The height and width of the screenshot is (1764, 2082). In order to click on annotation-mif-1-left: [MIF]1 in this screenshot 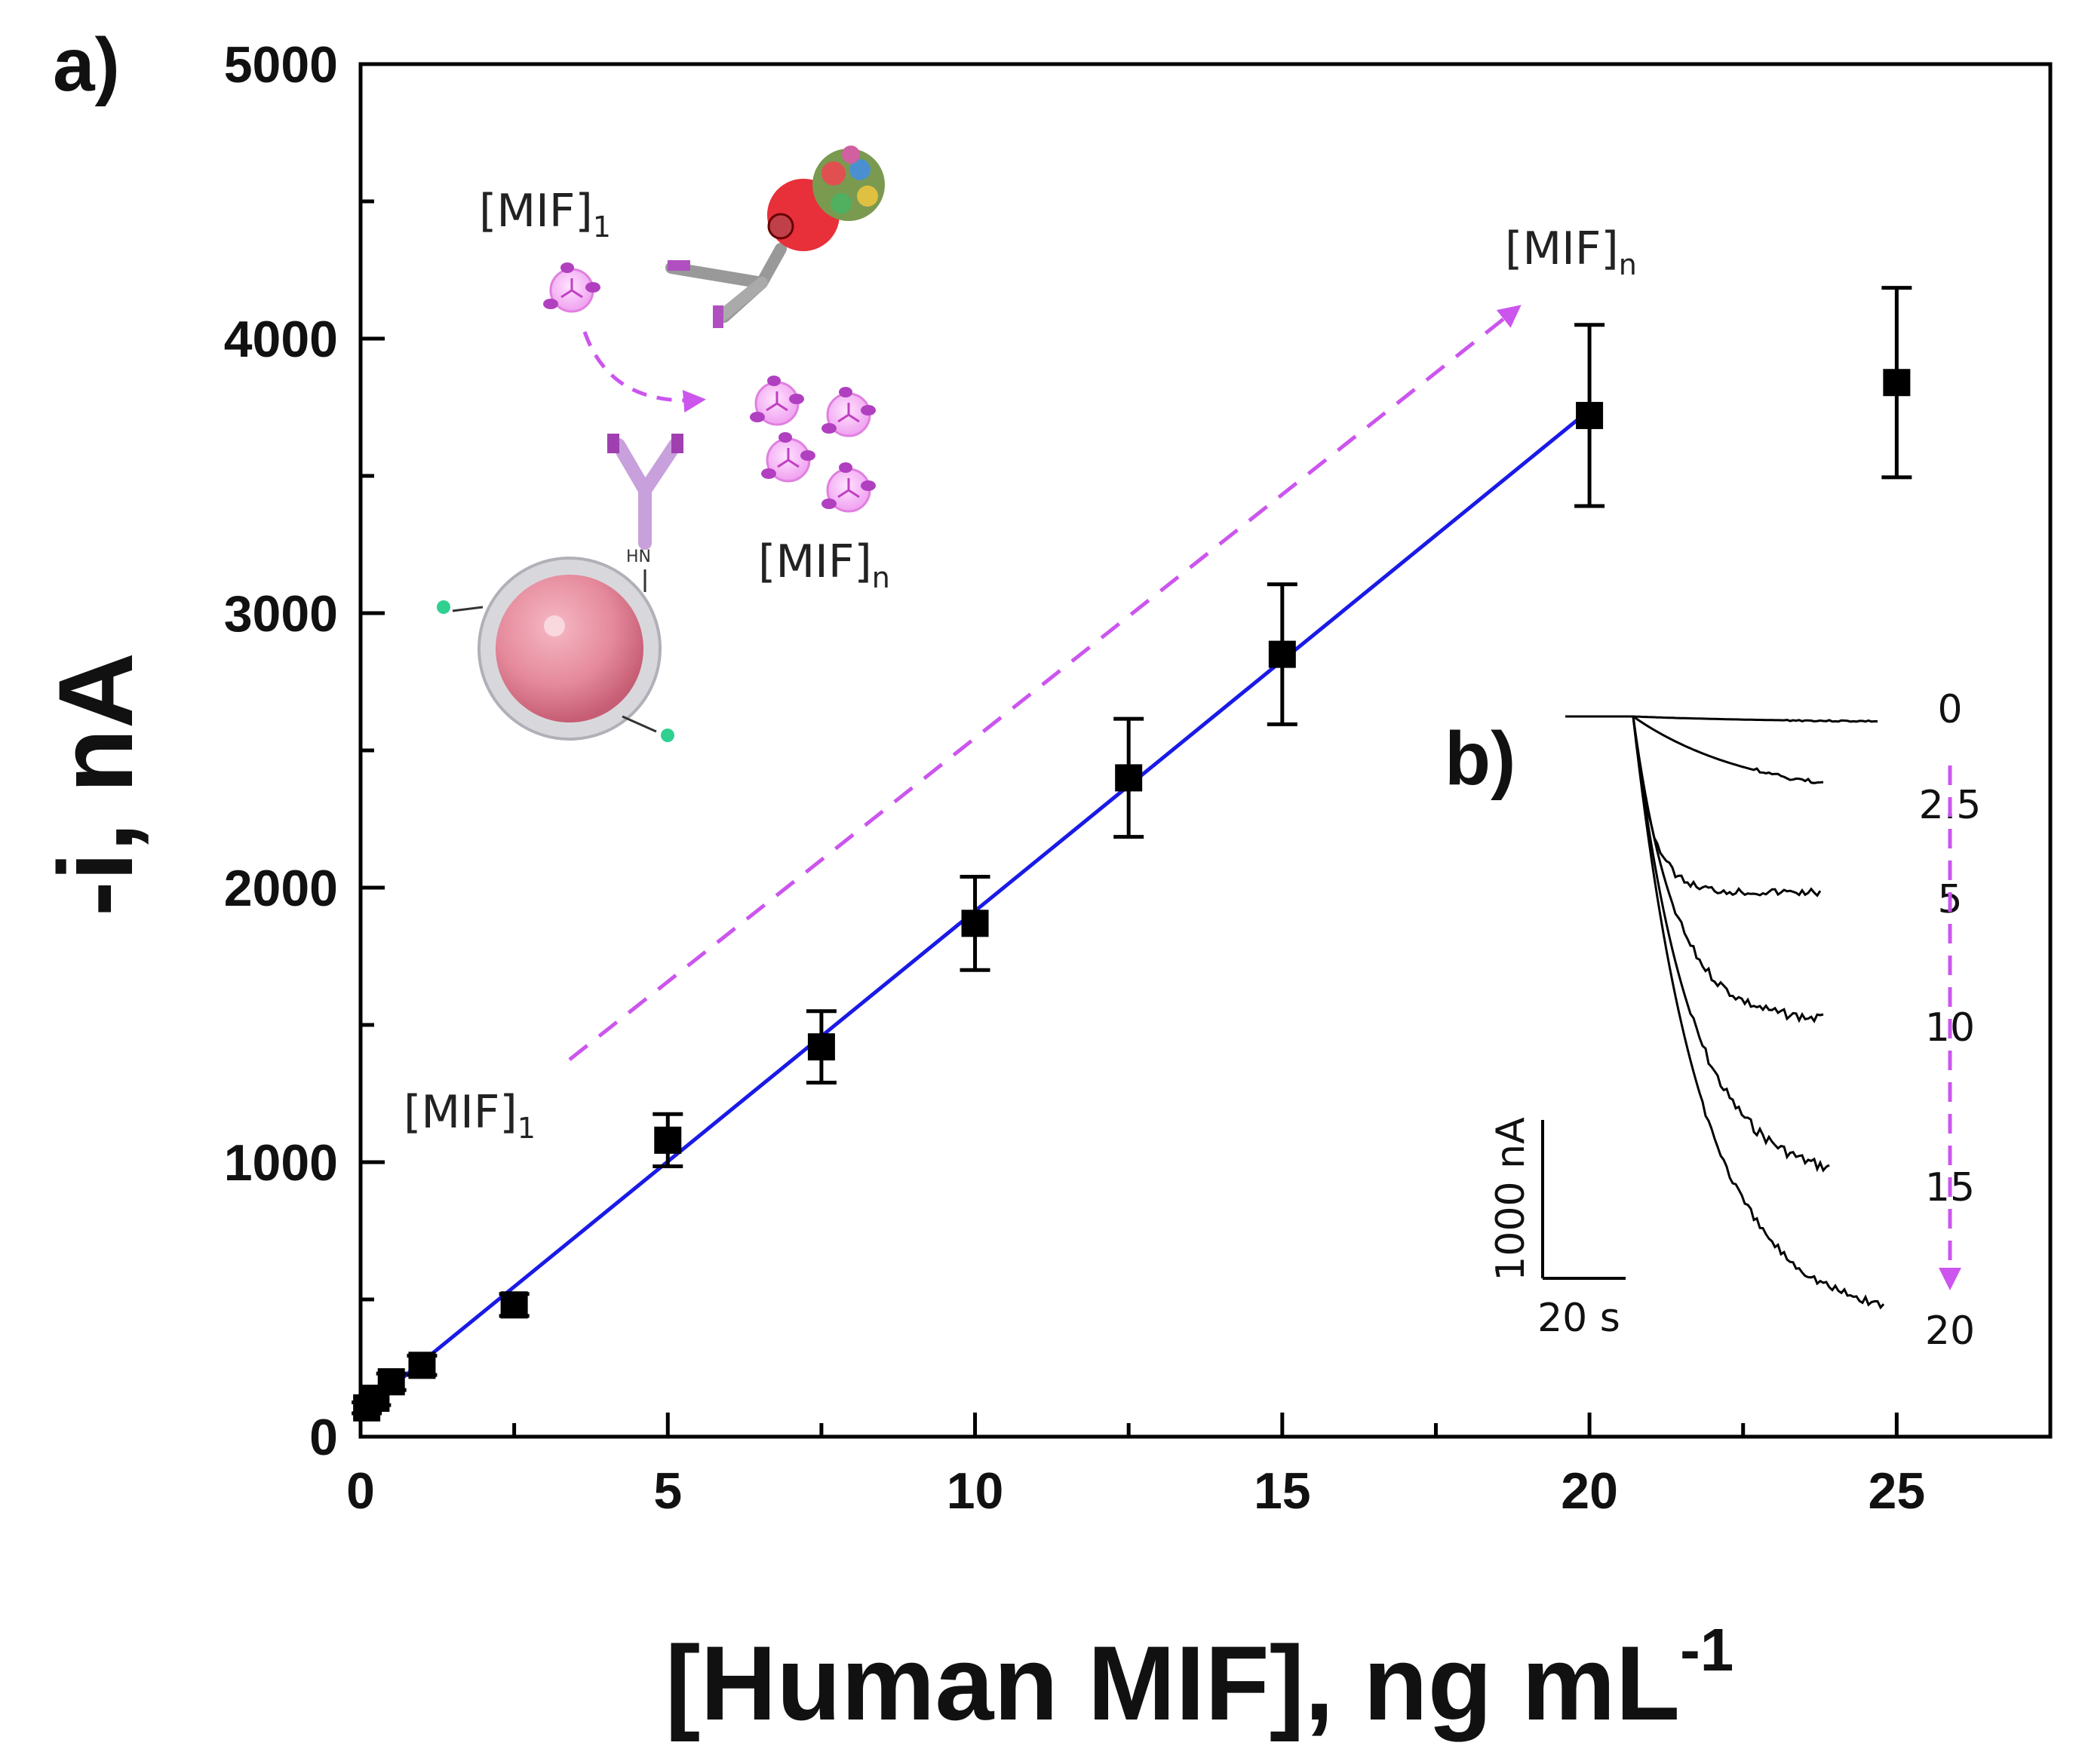, I will do `click(470, 1116)`.